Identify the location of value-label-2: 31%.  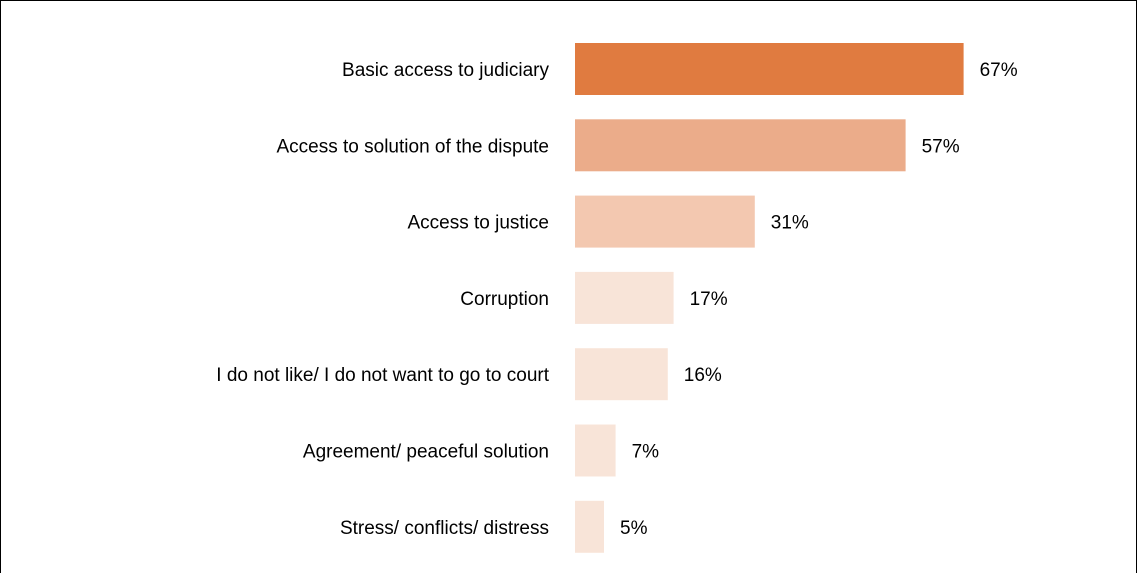
(790, 223).